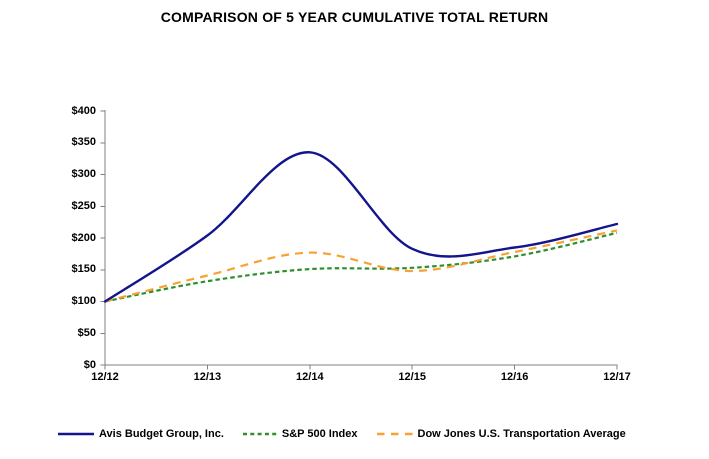  I want to click on y-tick-label: $50, so click(86, 332).